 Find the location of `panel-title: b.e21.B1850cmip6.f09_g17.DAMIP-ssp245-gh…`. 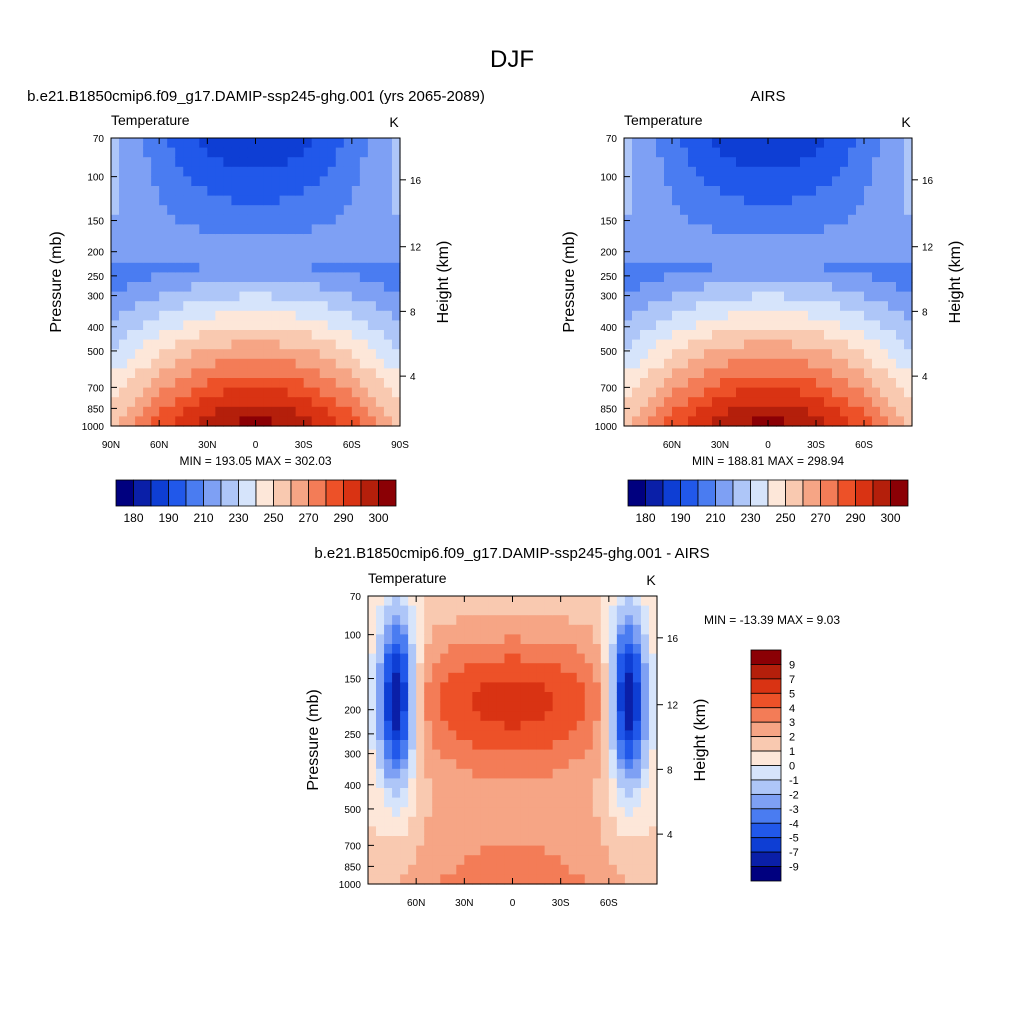

panel-title: b.e21.B1850cmip6.f09_g17.DAMIP-ssp245-gh… is located at coordinates (256, 96).